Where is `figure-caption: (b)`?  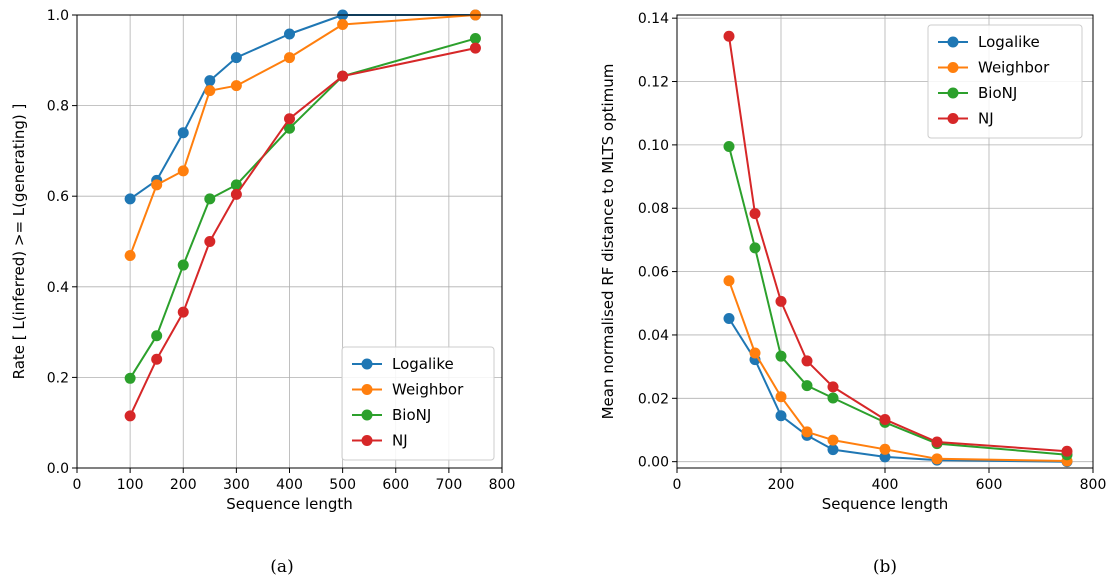
figure-caption: (b) is located at coordinates (885, 567).